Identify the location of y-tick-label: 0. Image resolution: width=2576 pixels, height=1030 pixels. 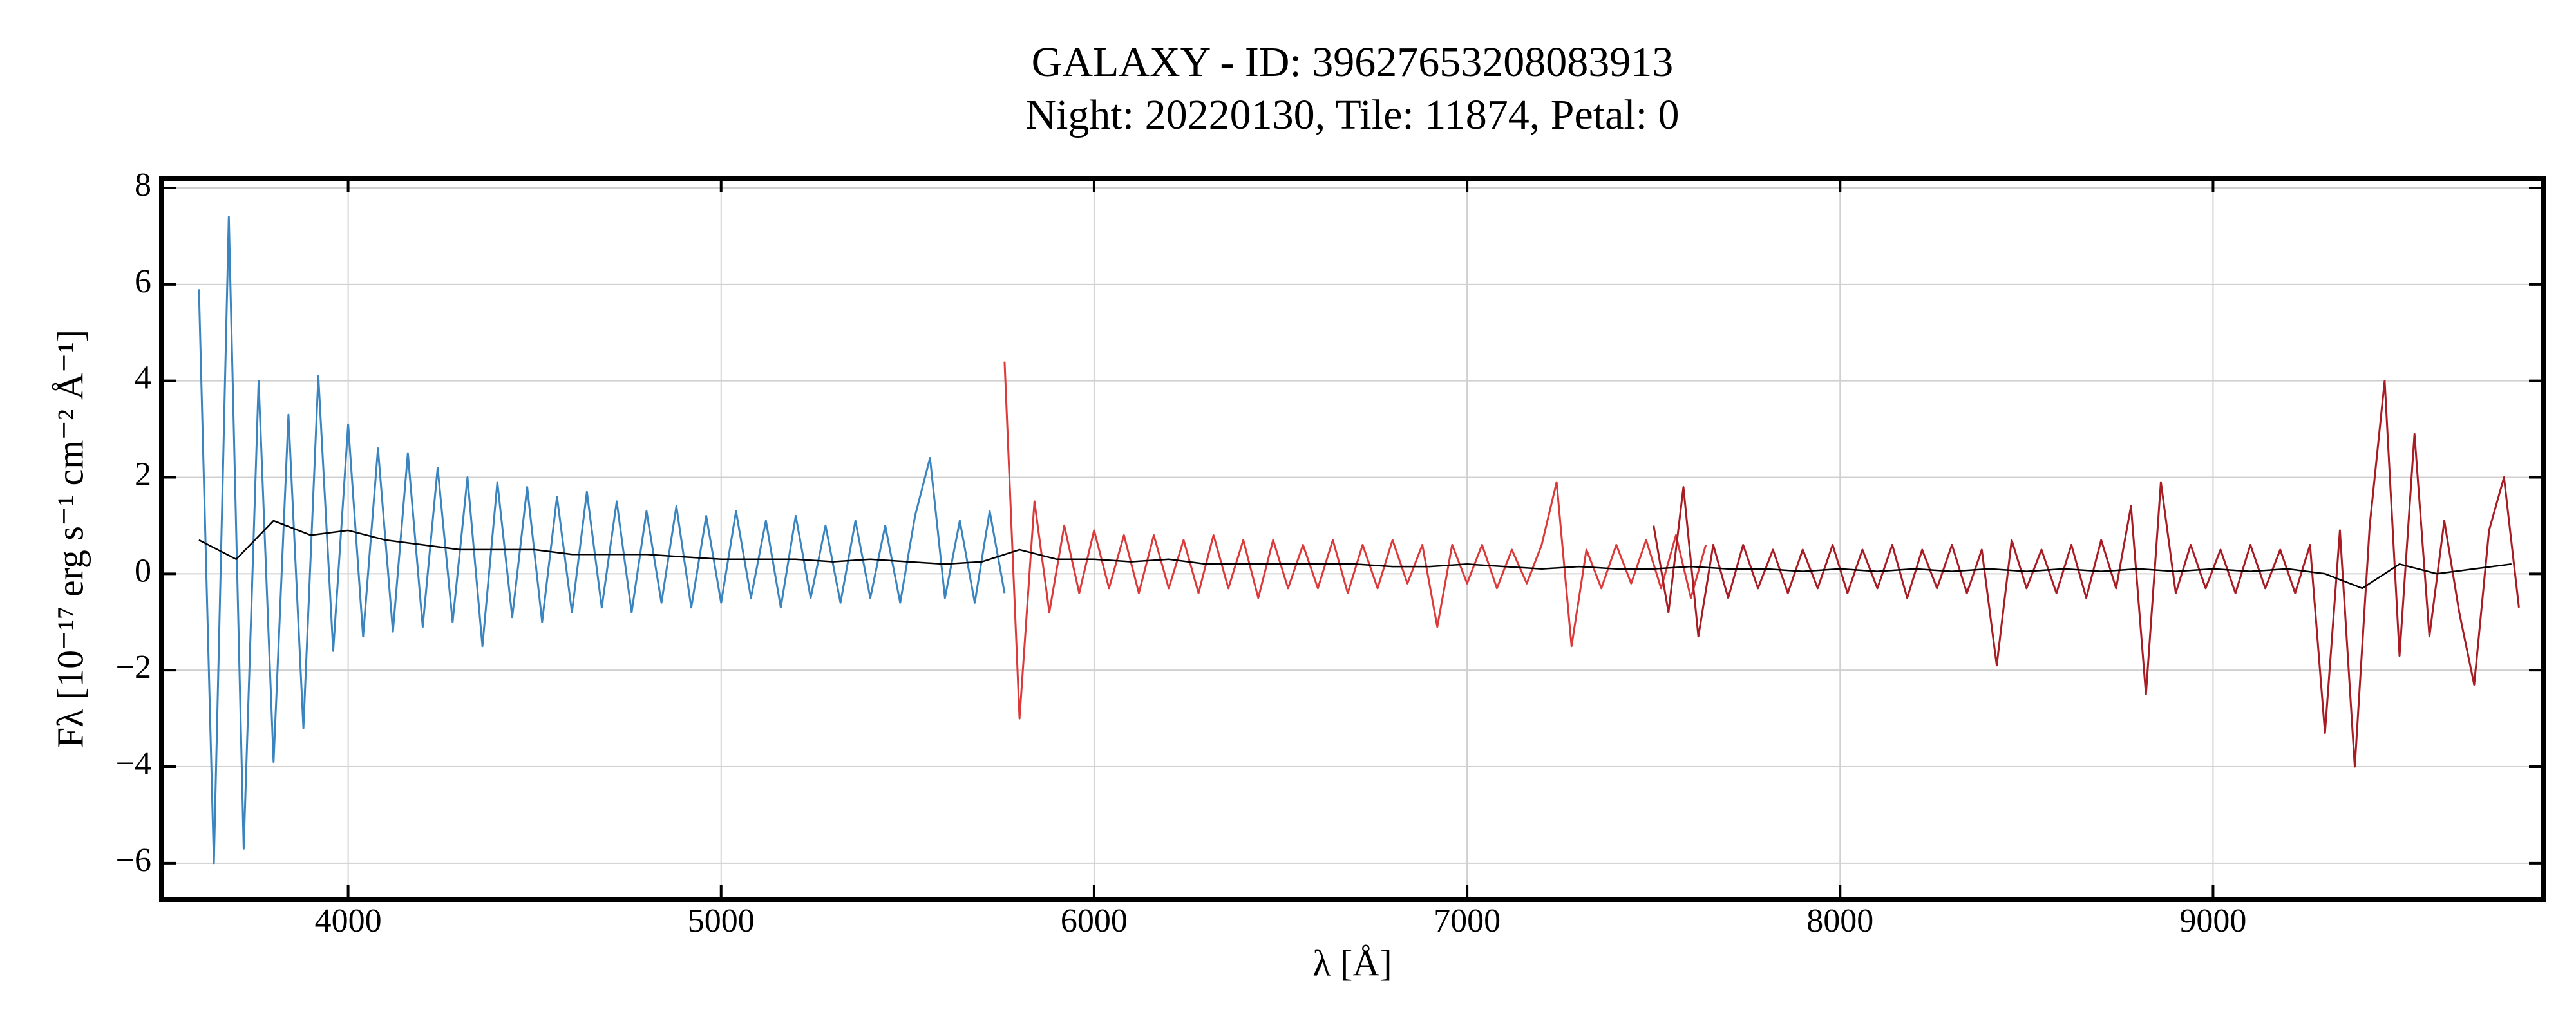
(143, 570).